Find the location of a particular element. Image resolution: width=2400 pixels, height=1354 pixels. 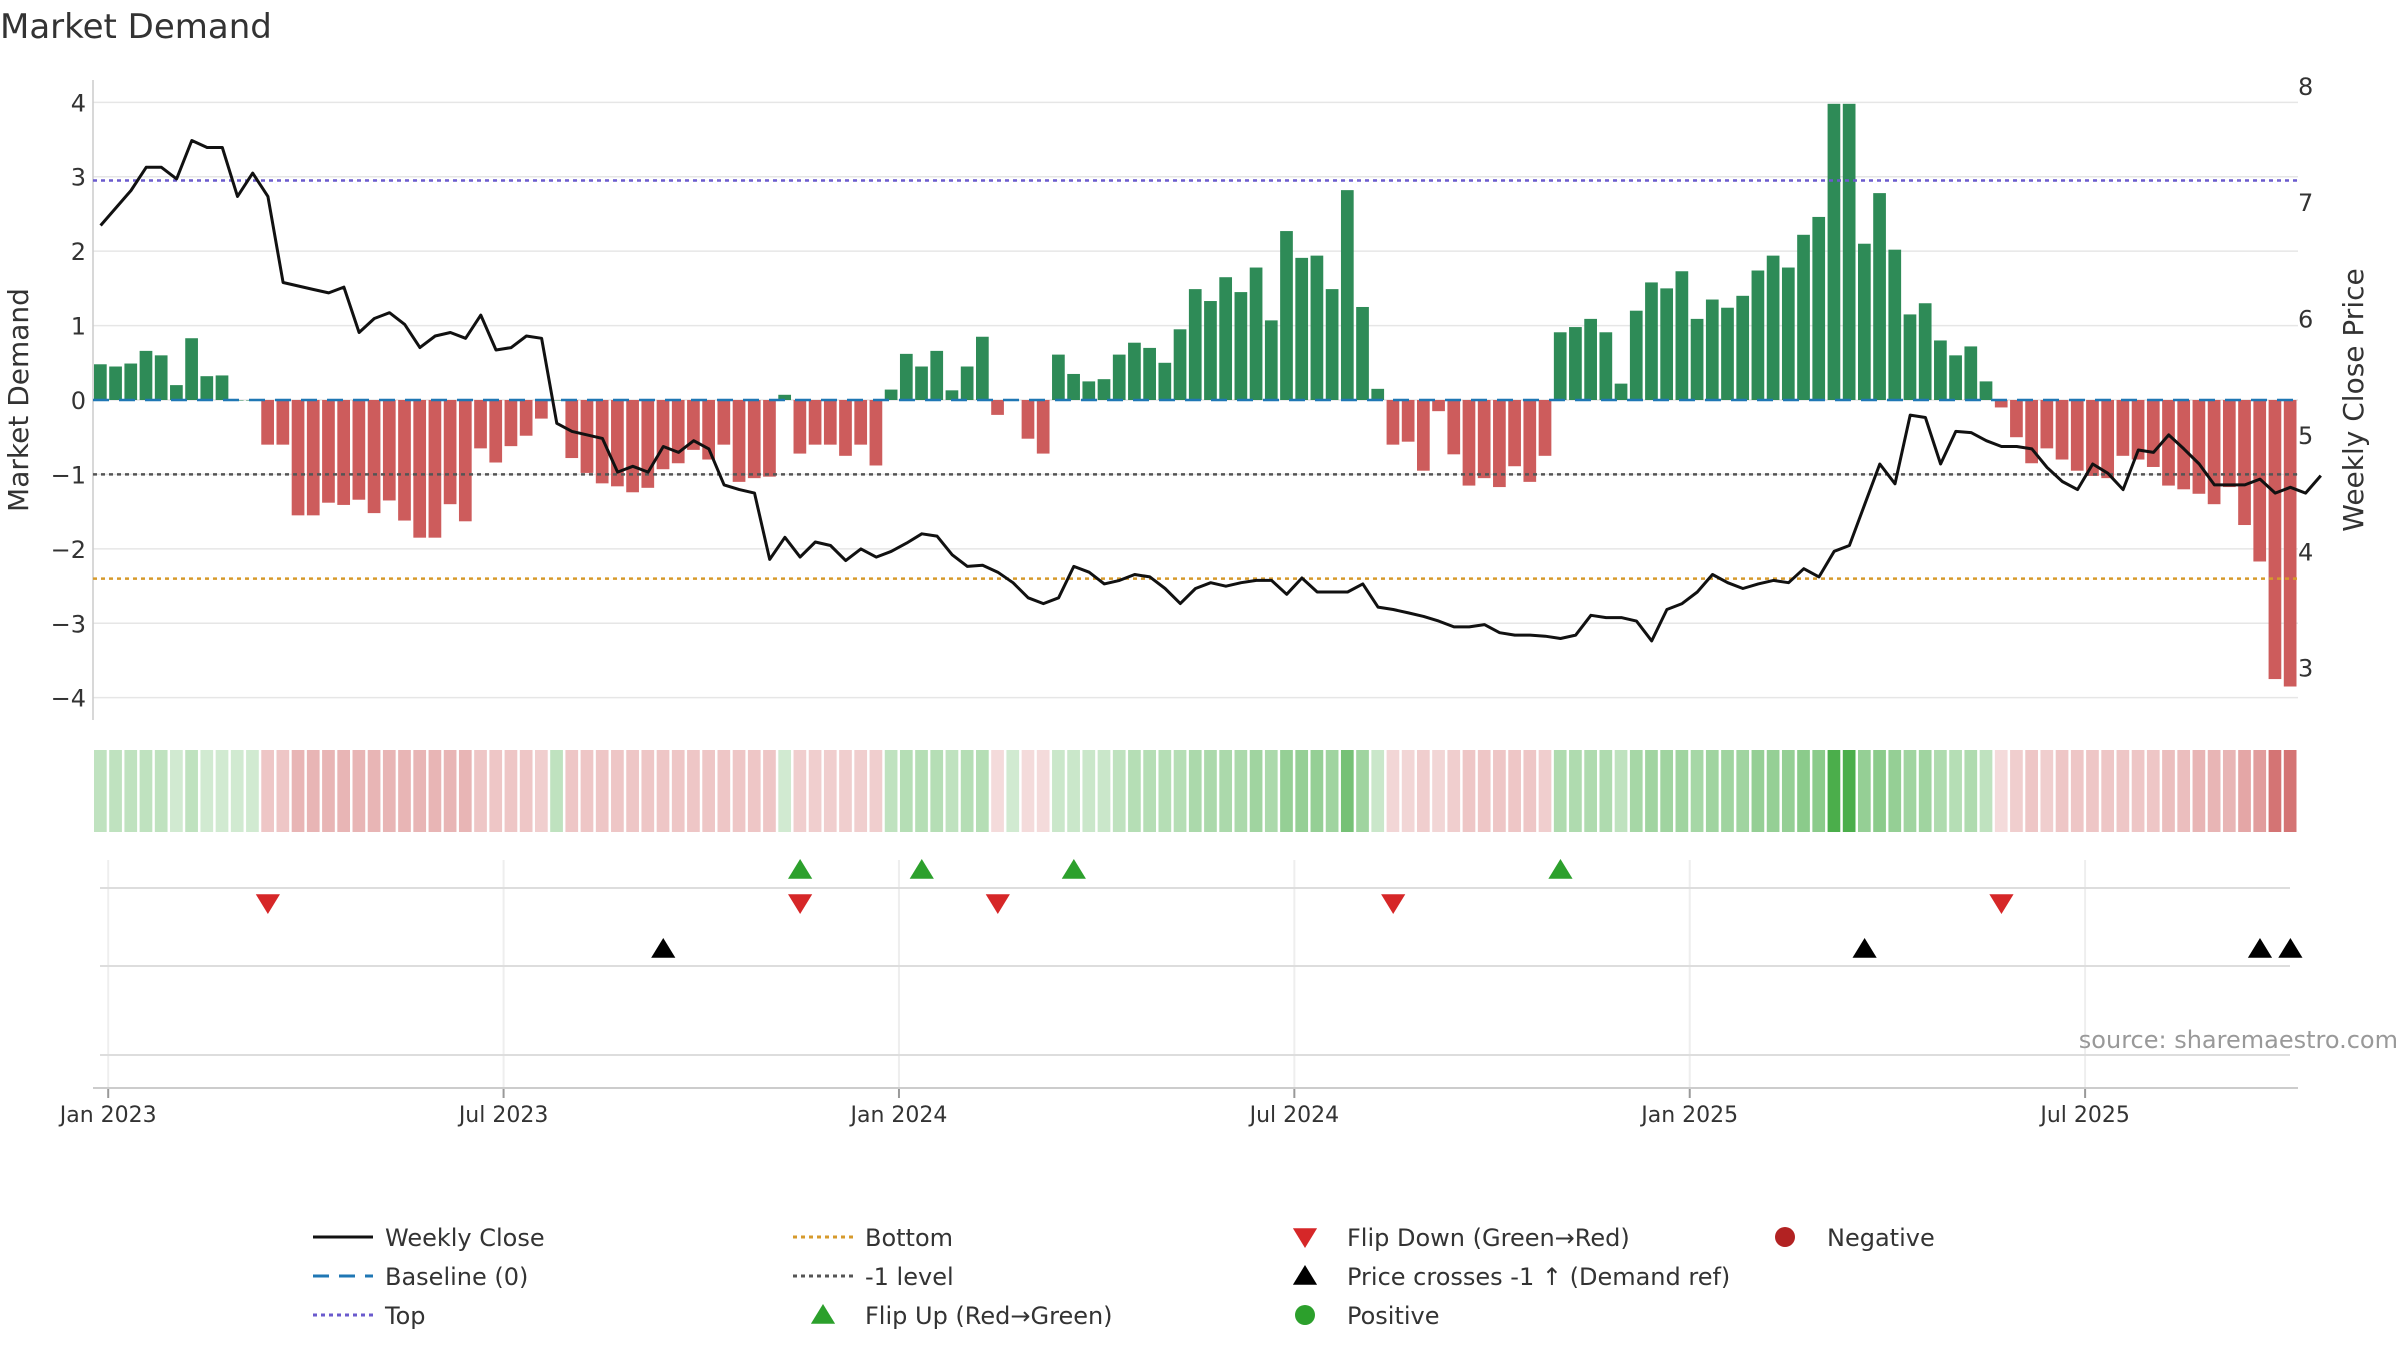

legend-label: Positive is located at coordinates (1393, 1316).